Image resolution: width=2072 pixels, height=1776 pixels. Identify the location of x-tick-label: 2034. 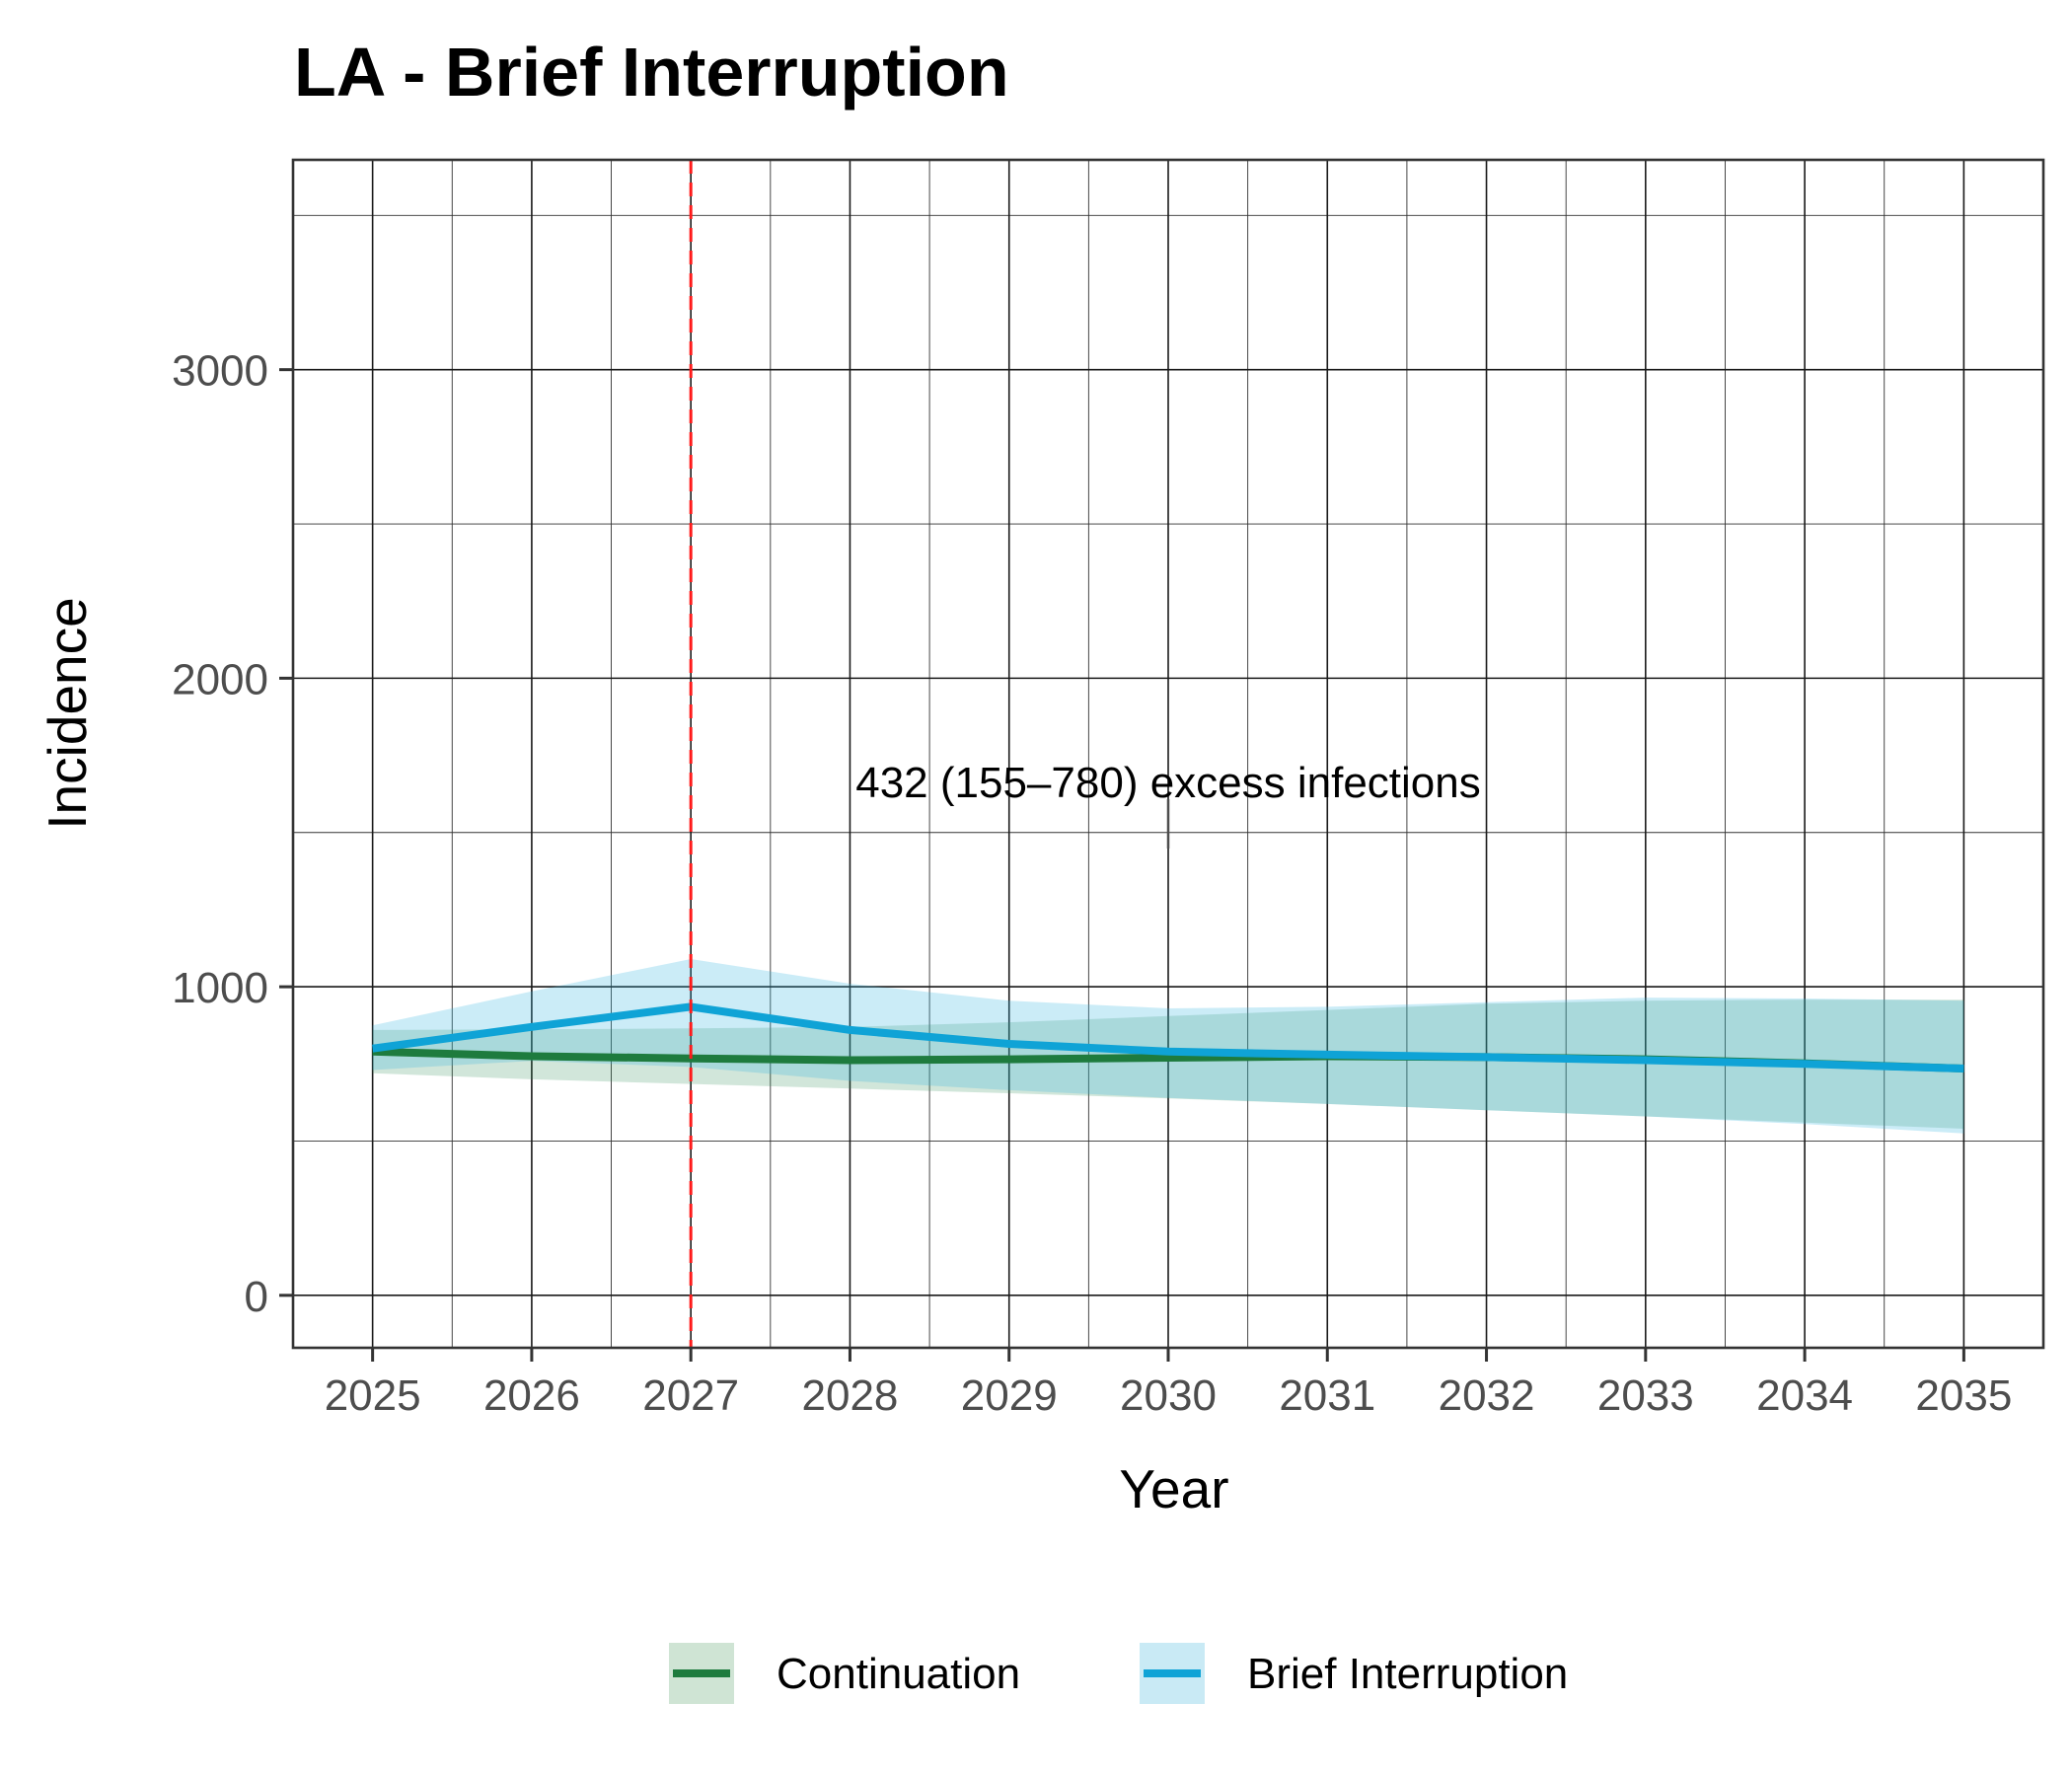
(1805, 1395).